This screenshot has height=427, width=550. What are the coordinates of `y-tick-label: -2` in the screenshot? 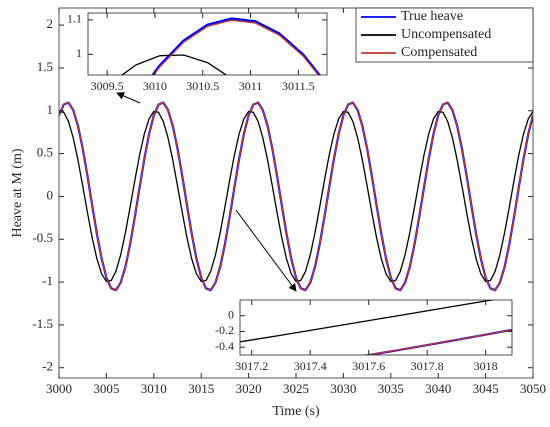 It's located at (47, 366).